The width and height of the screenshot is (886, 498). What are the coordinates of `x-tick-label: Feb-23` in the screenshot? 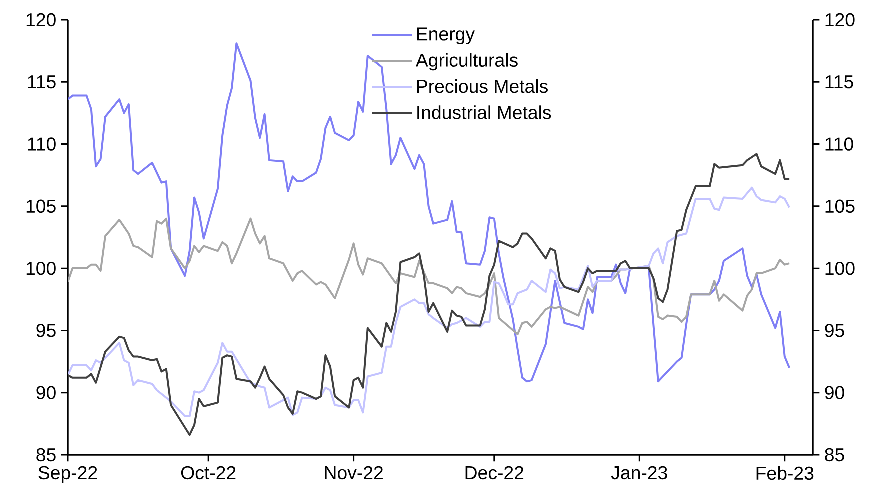 It's located at (785, 473).